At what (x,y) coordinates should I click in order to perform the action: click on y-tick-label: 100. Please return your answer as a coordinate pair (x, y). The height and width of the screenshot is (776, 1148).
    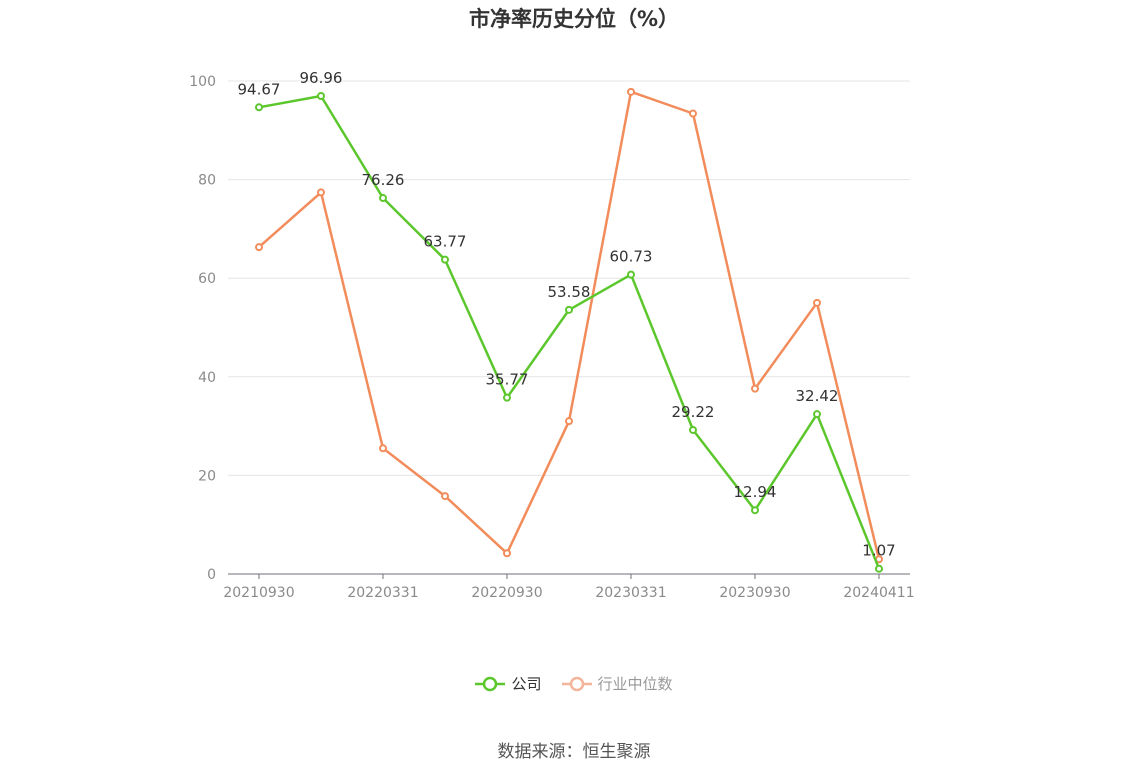
    Looking at the image, I should click on (202, 82).